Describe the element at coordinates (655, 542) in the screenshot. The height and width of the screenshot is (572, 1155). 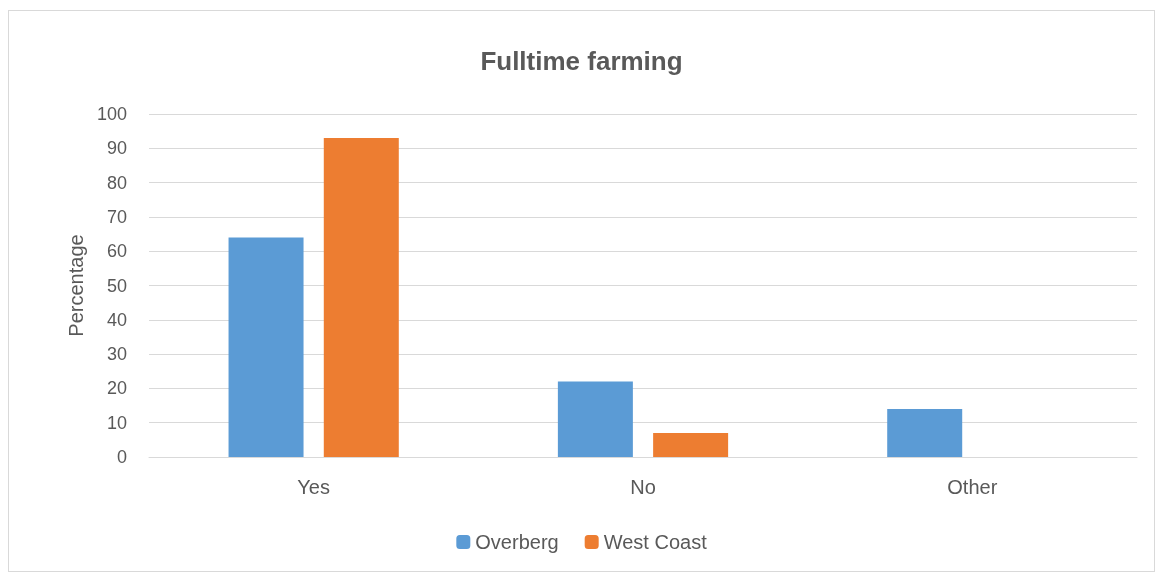
I see `legend-label: West Coast` at that location.